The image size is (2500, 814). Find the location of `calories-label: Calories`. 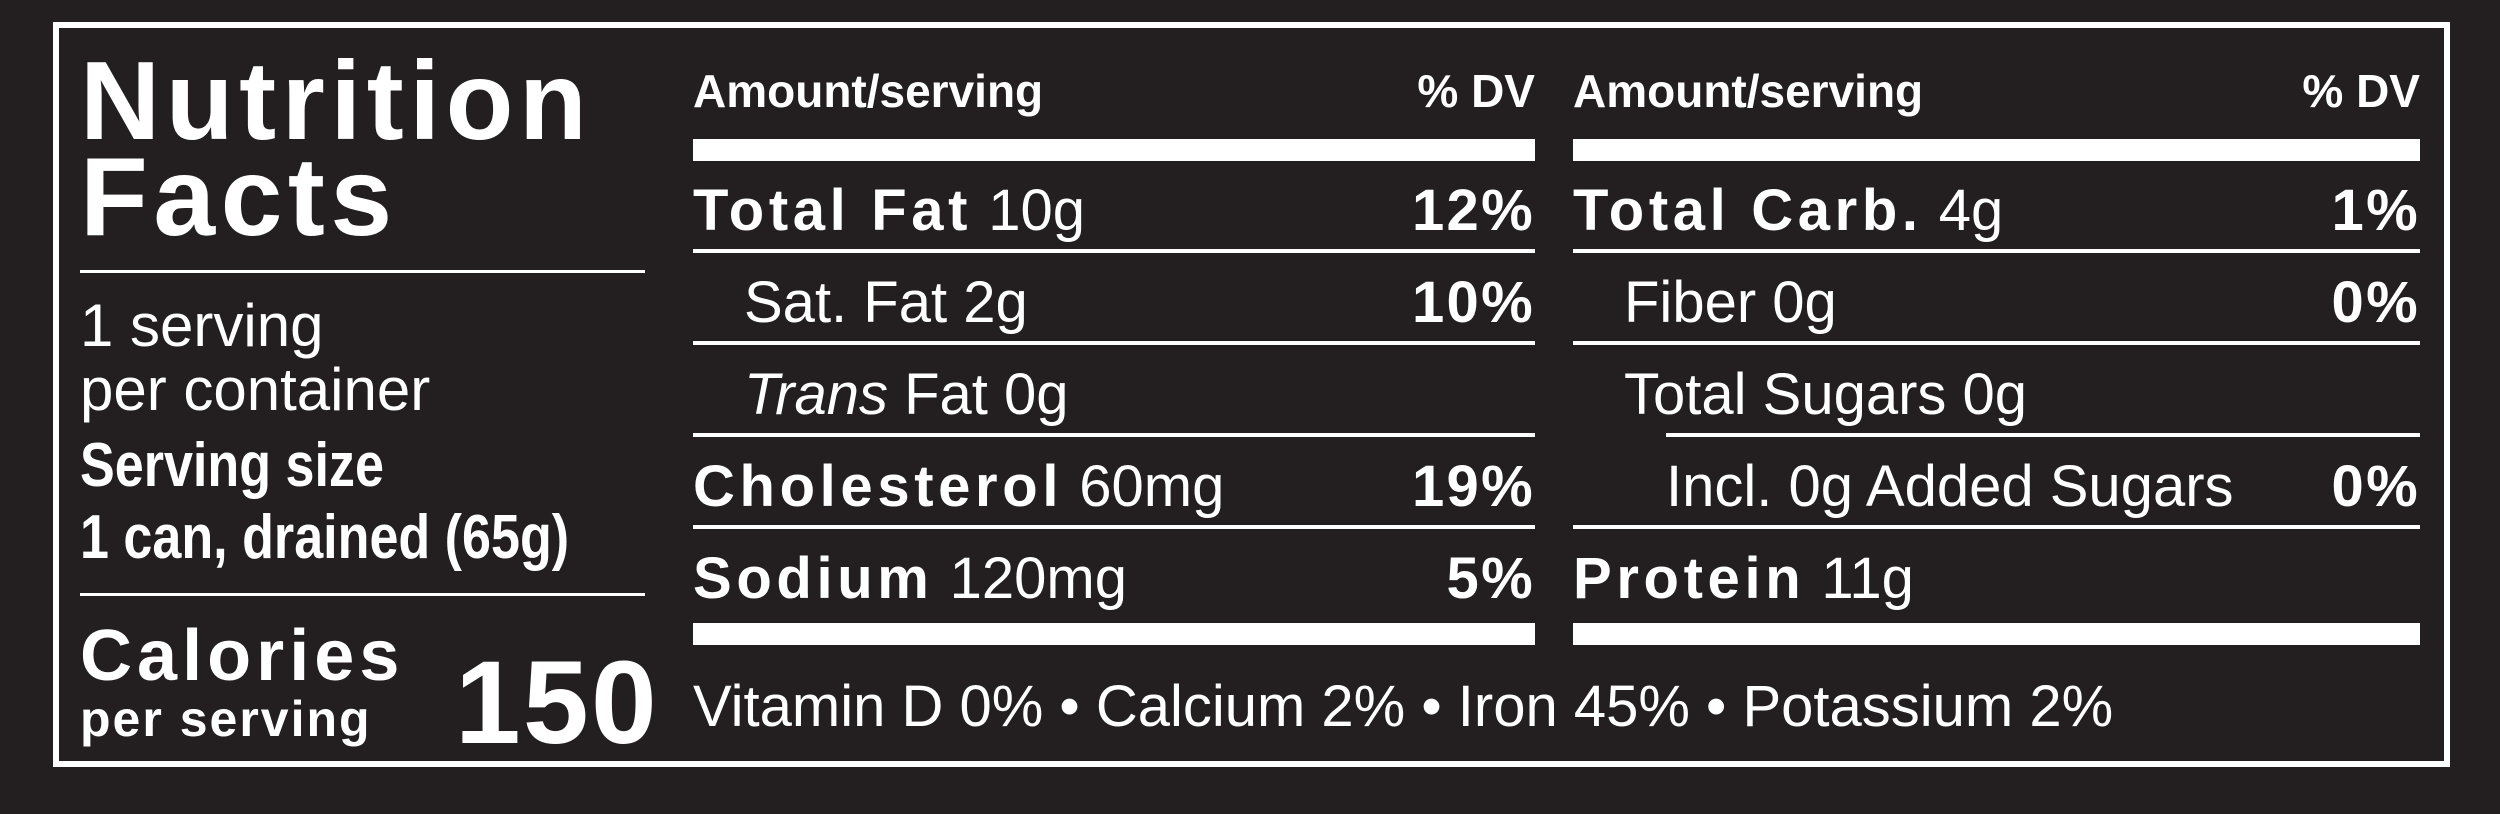

calories-label: Calories is located at coordinates (242, 656).